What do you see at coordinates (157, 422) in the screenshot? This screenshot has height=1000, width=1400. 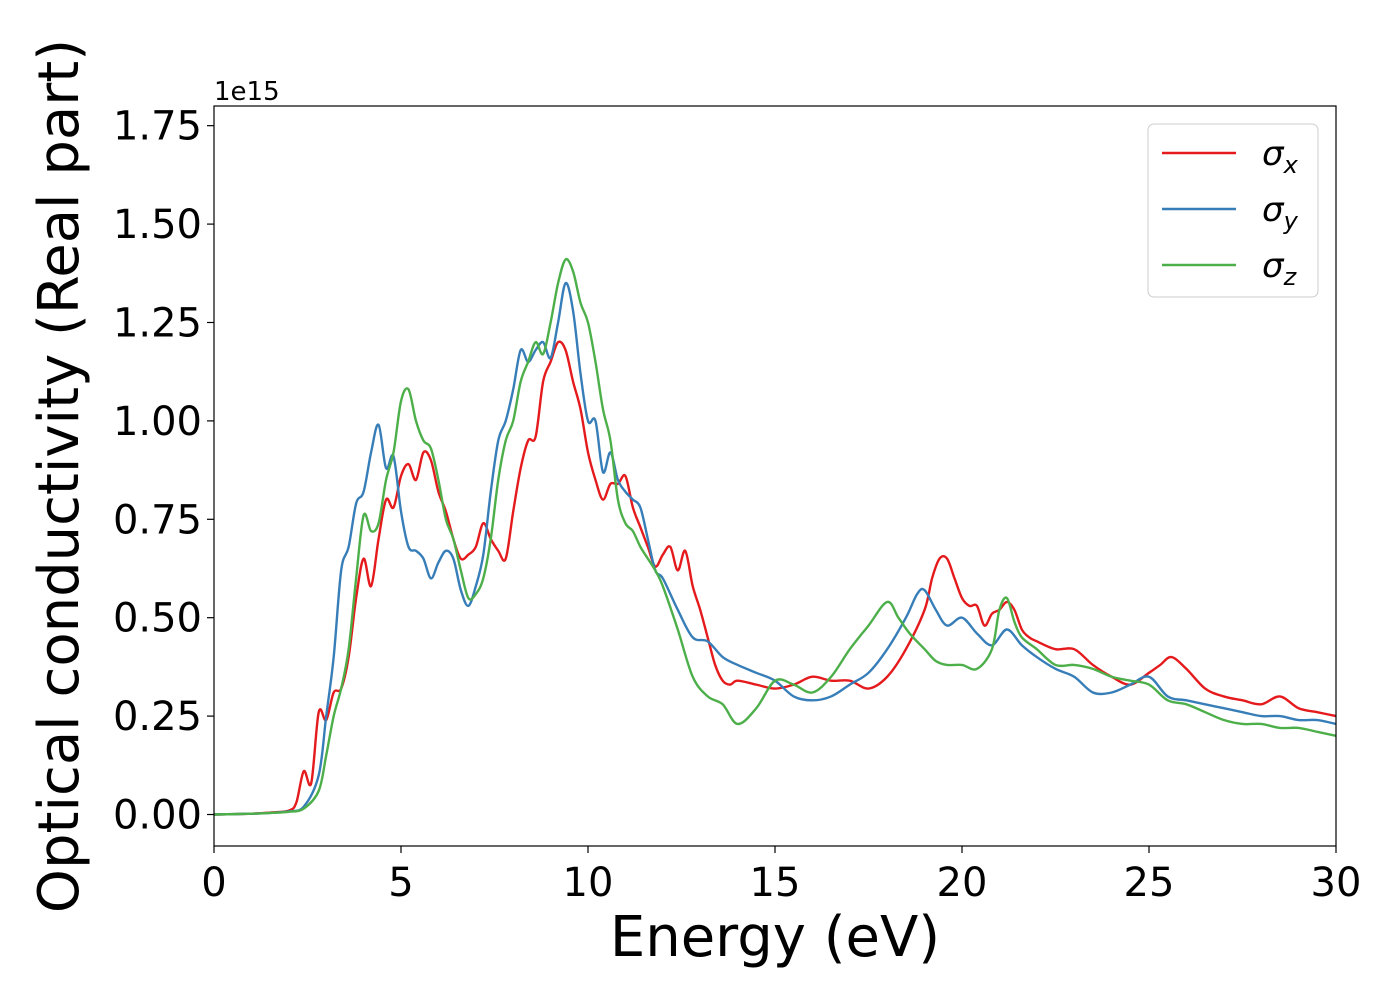 I see `y-tick-label: 1.00` at bounding box center [157, 422].